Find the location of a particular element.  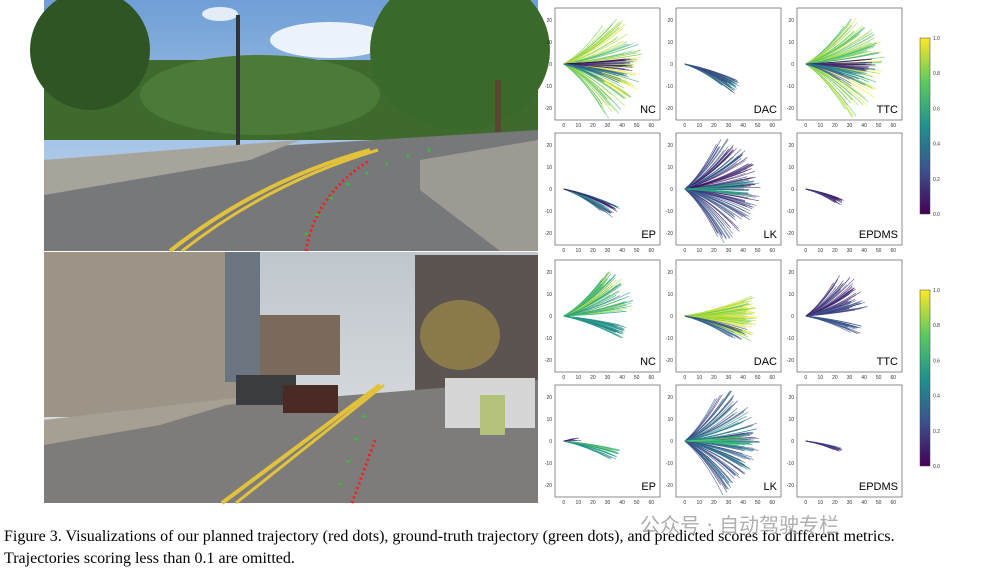

plot-frame is located at coordinates (607, 189).